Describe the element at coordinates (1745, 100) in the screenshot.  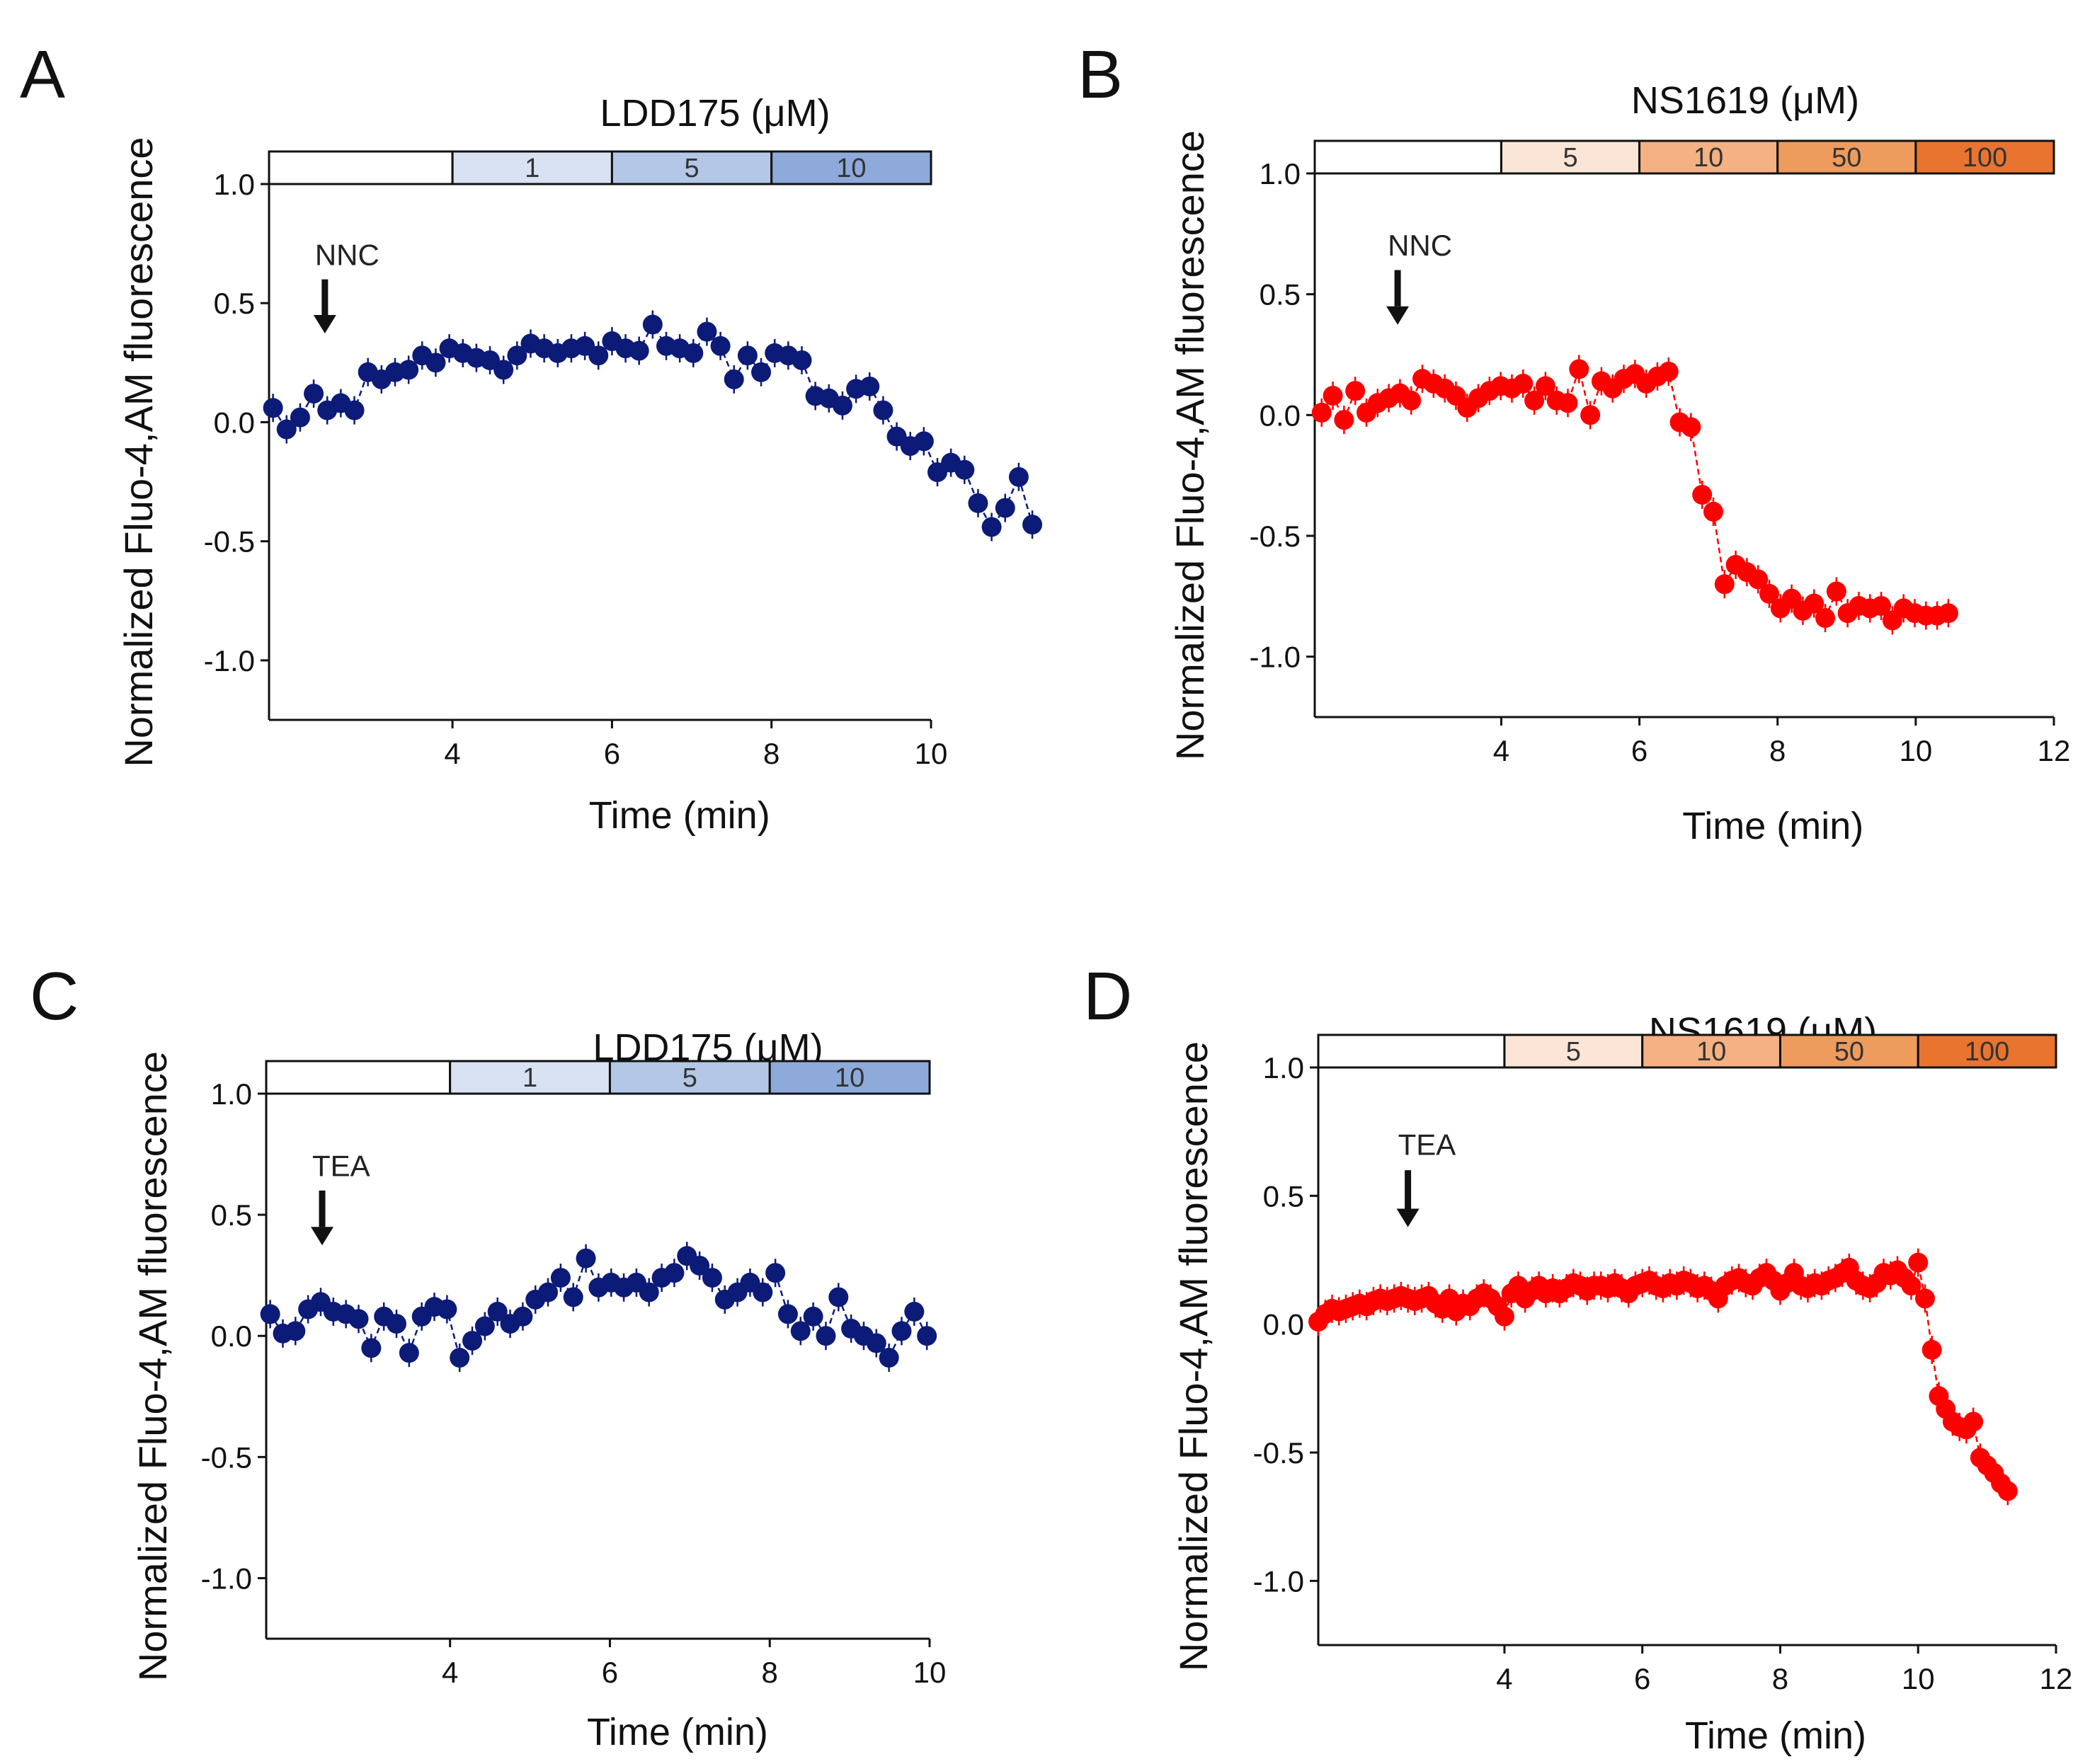
I see `compound-title: NS1619 (μM)` at that location.